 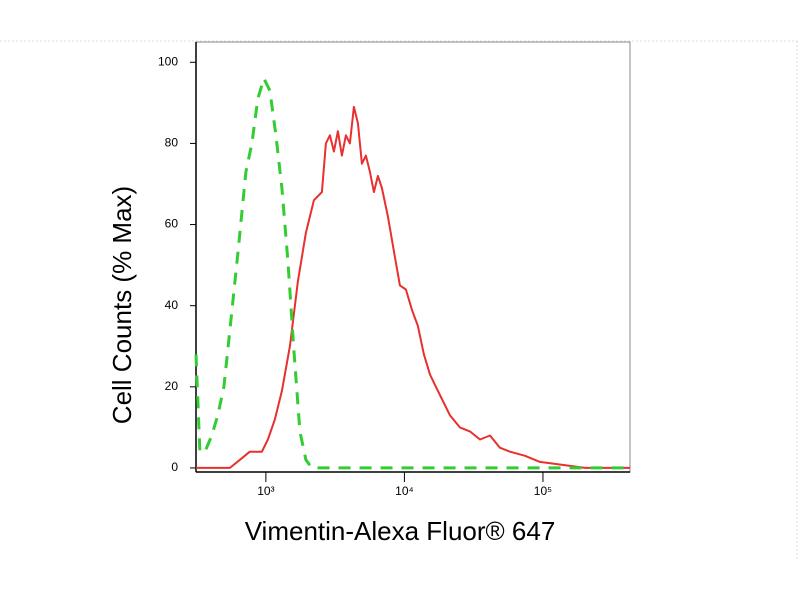 What do you see at coordinates (265, 491) in the screenshot?
I see `x-tick-label: 10³` at bounding box center [265, 491].